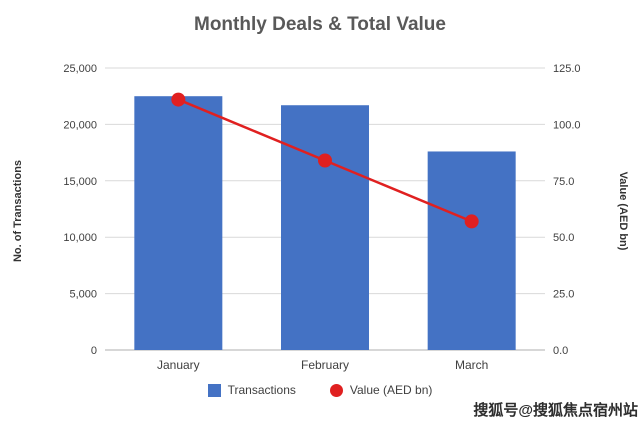 The image size is (640, 422). What do you see at coordinates (560, 351) in the screenshot?
I see `right-tick-label: 0.0` at bounding box center [560, 351].